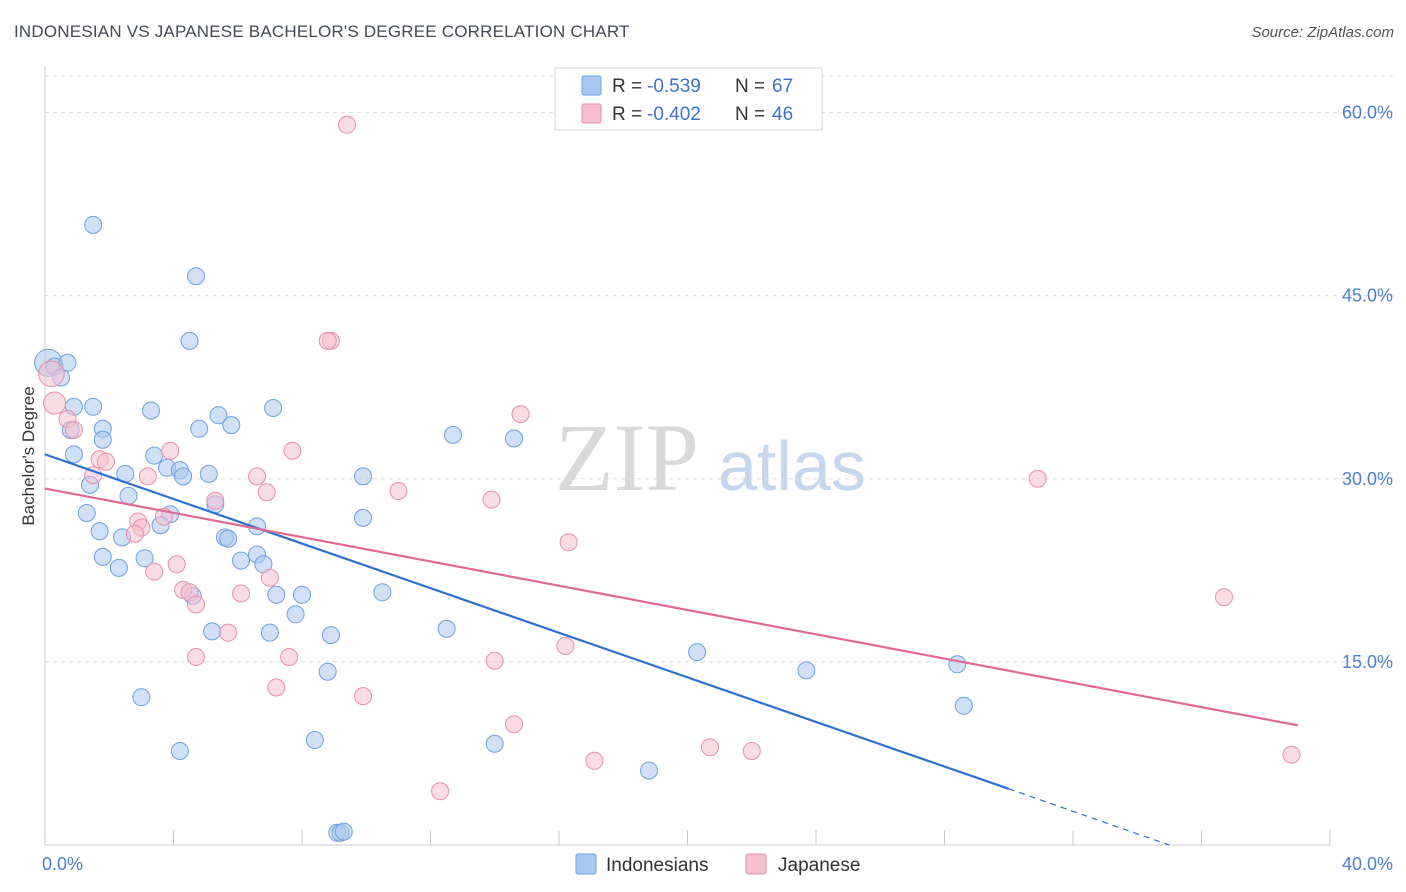 Image resolution: width=1406 pixels, height=892 pixels. I want to click on legend-swatch-japanese, so click(591, 113).